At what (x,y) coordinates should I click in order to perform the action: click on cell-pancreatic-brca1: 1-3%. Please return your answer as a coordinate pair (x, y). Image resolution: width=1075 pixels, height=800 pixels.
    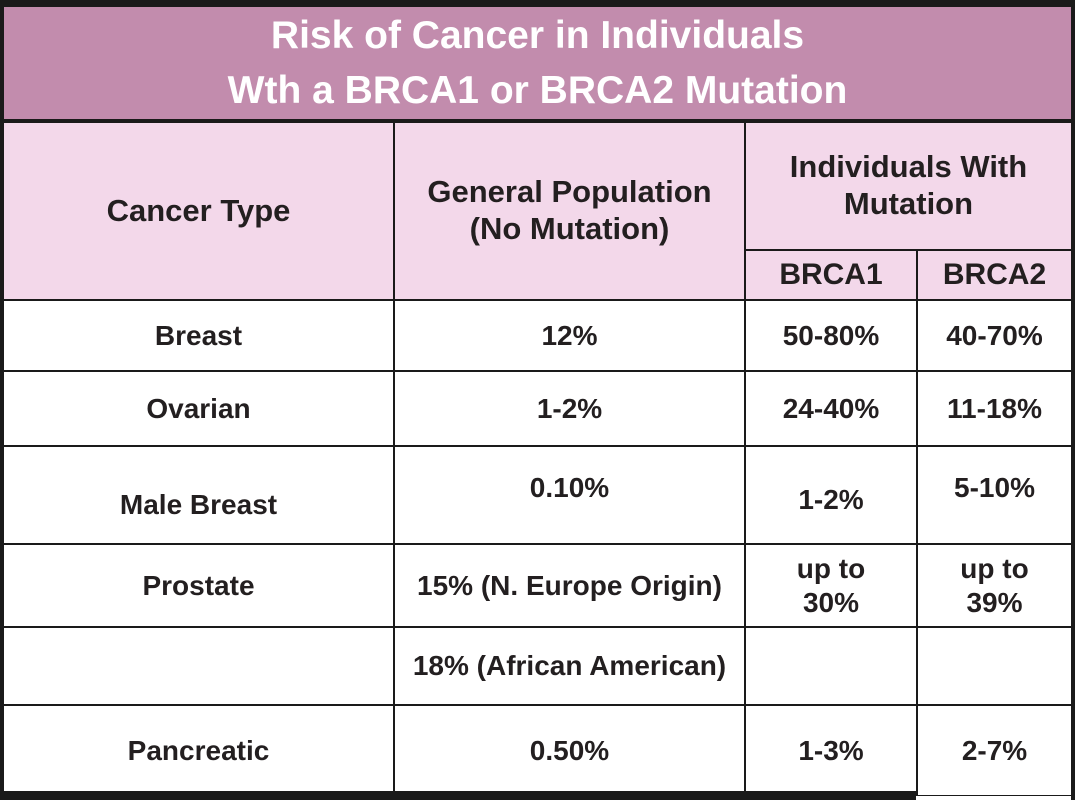
    Looking at the image, I should click on (831, 750).